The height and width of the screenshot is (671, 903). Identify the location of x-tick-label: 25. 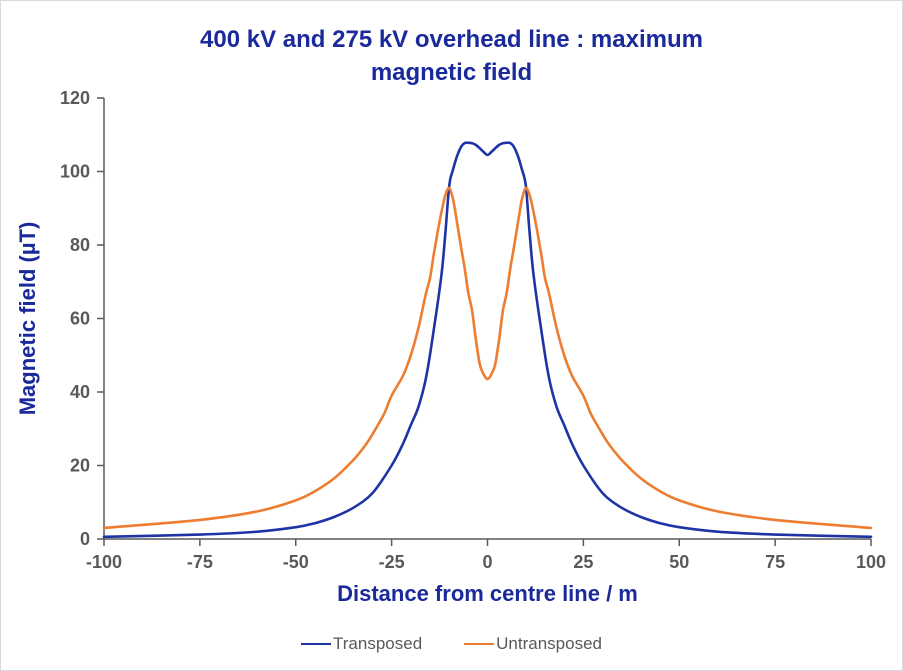
(583, 562).